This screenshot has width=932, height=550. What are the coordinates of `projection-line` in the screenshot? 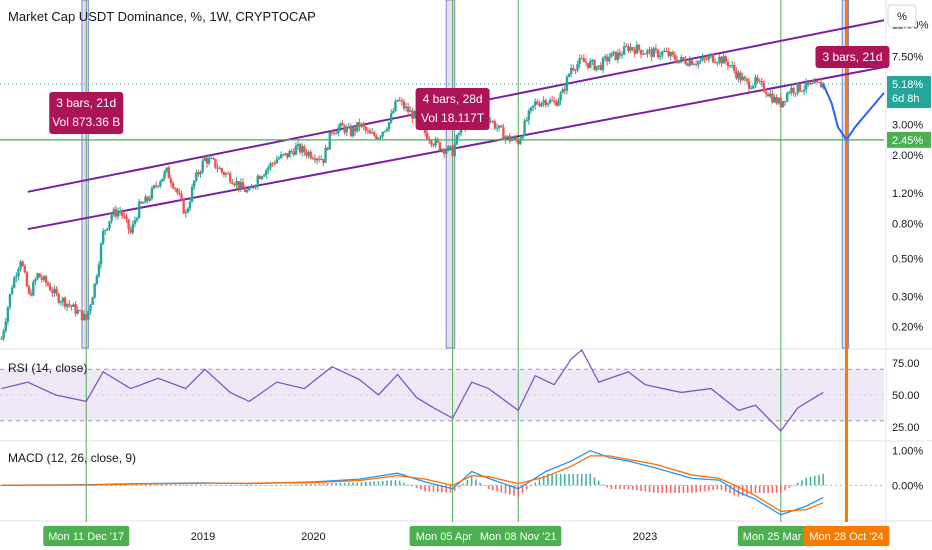 It's located at (853, 112).